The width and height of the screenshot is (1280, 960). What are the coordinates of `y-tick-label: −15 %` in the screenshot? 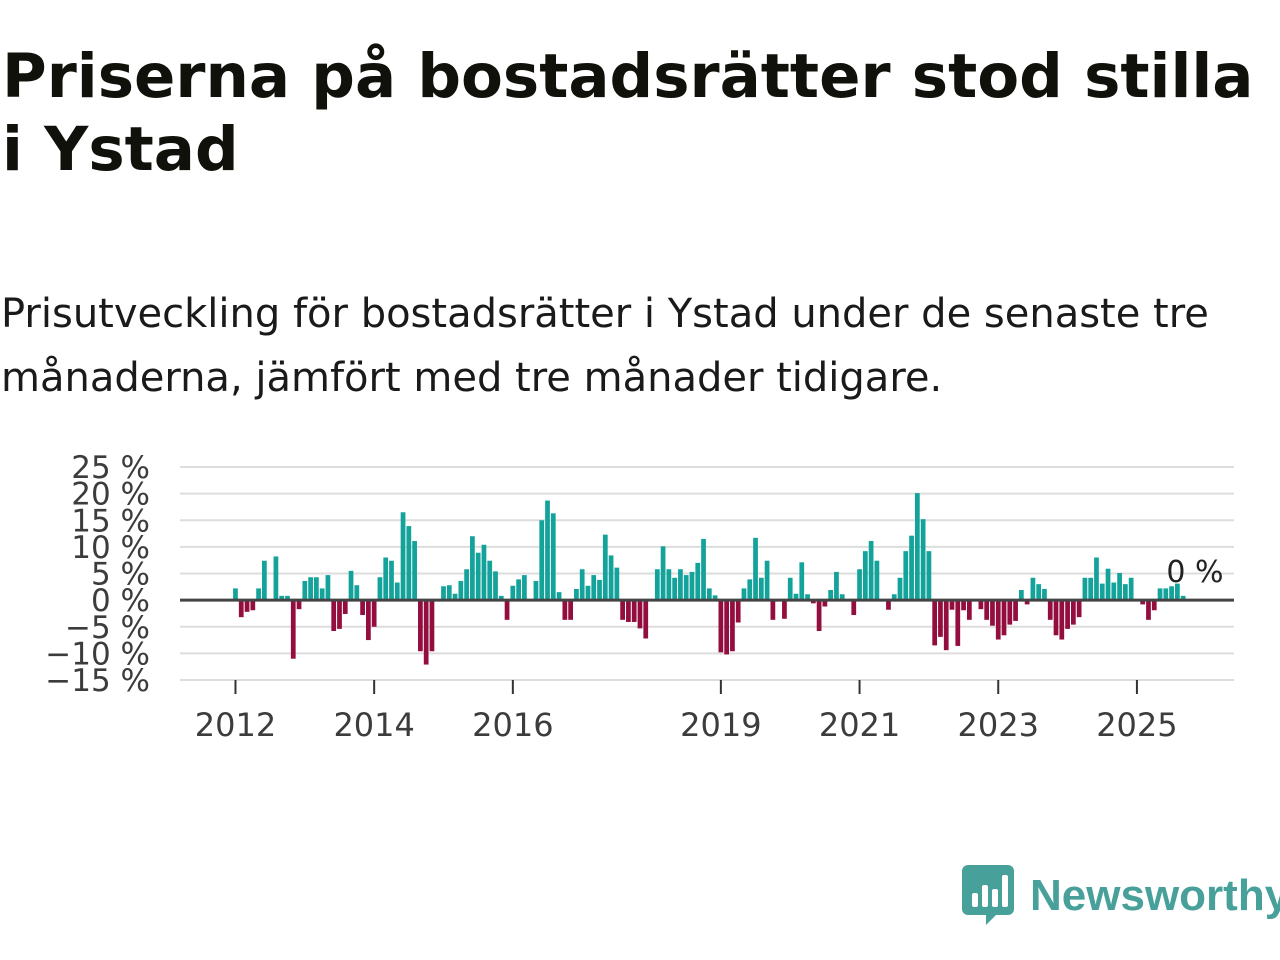 It's located at (97, 681).